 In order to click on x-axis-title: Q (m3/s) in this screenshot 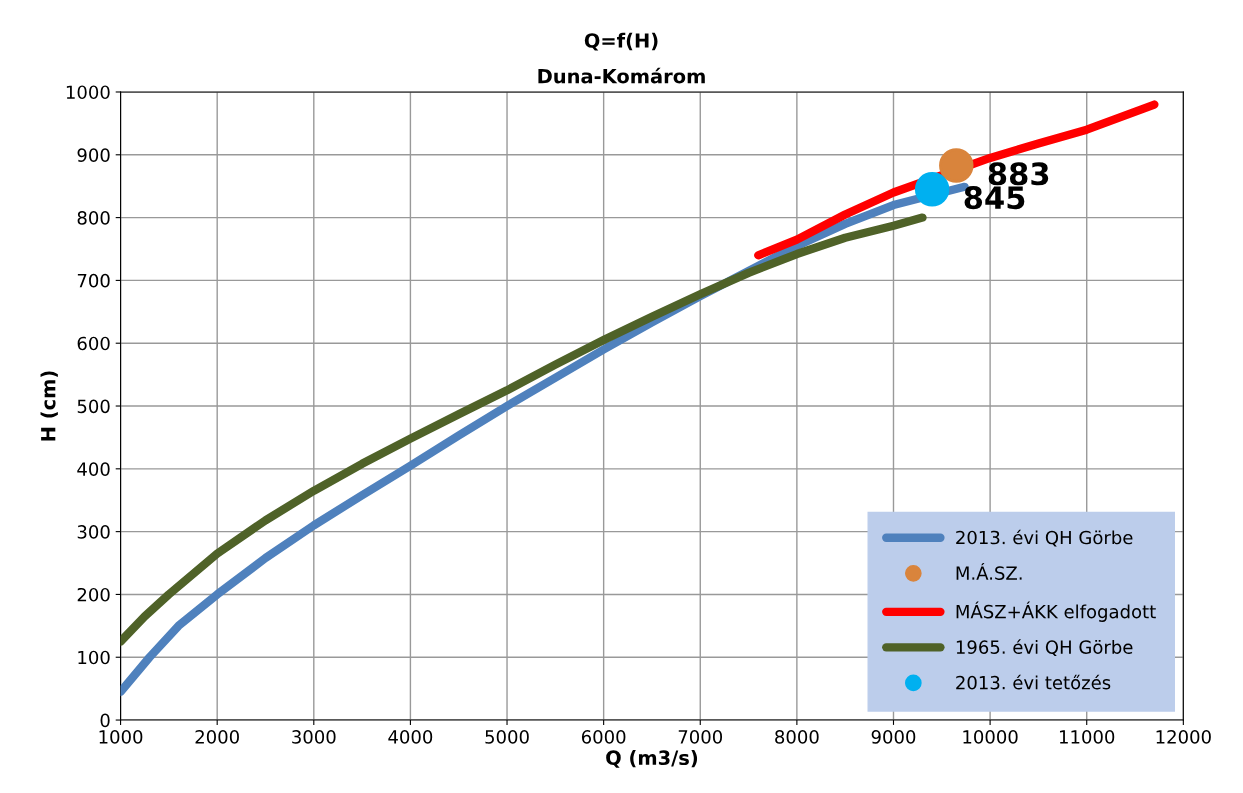, I will do `click(652, 759)`.